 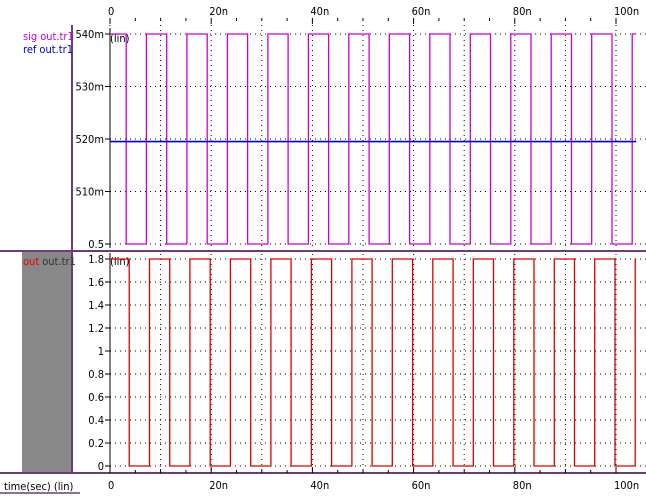 I want to click on legend-entry-out: out out.tr1, so click(x=49, y=261).